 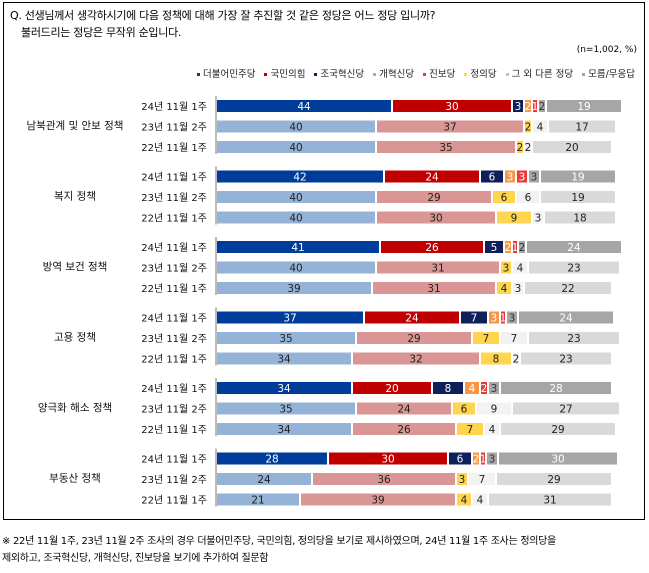 I want to click on data-label: 30, so click(x=557, y=460).